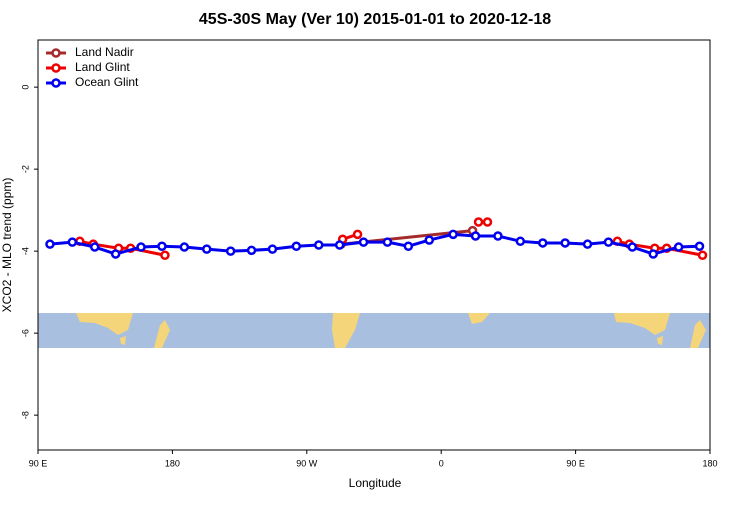 This screenshot has width=750, height=505. Describe the element at coordinates (25, 333) in the screenshot. I see `y-tick-label: -6` at that location.